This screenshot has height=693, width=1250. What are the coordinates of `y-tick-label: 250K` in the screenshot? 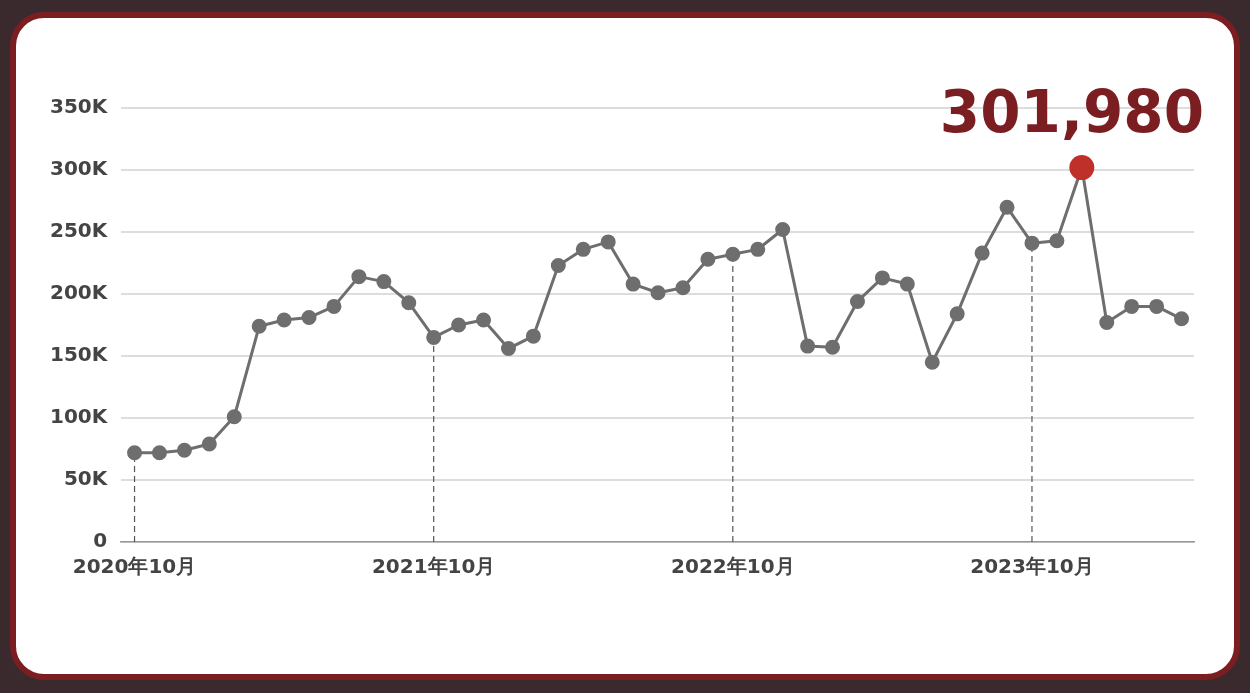 It's located at (79, 230).